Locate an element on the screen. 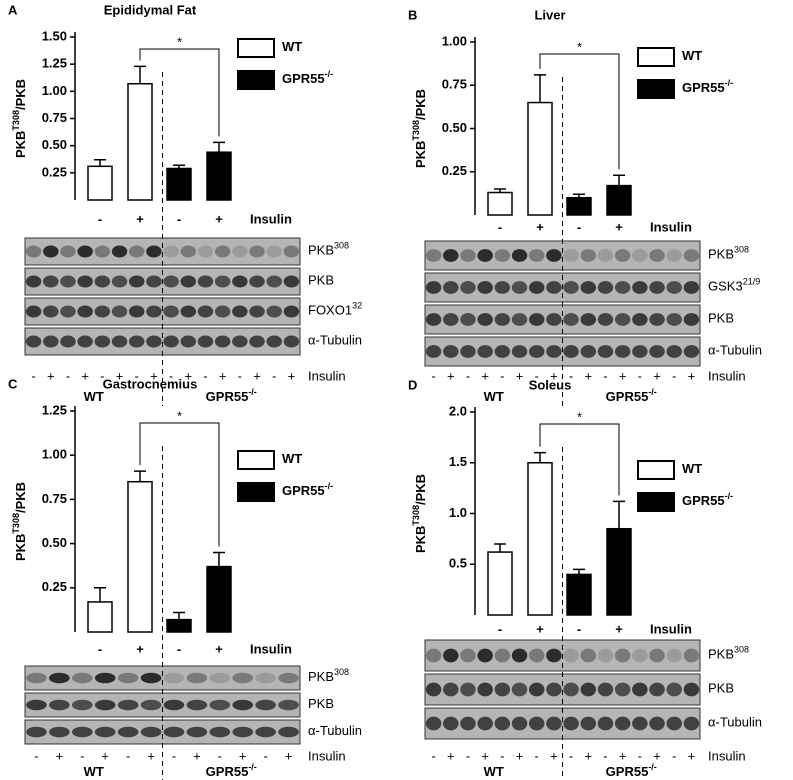 The height and width of the screenshot is (780, 793). y-tick-label: 0.5 is located at coordinates (458, 563).